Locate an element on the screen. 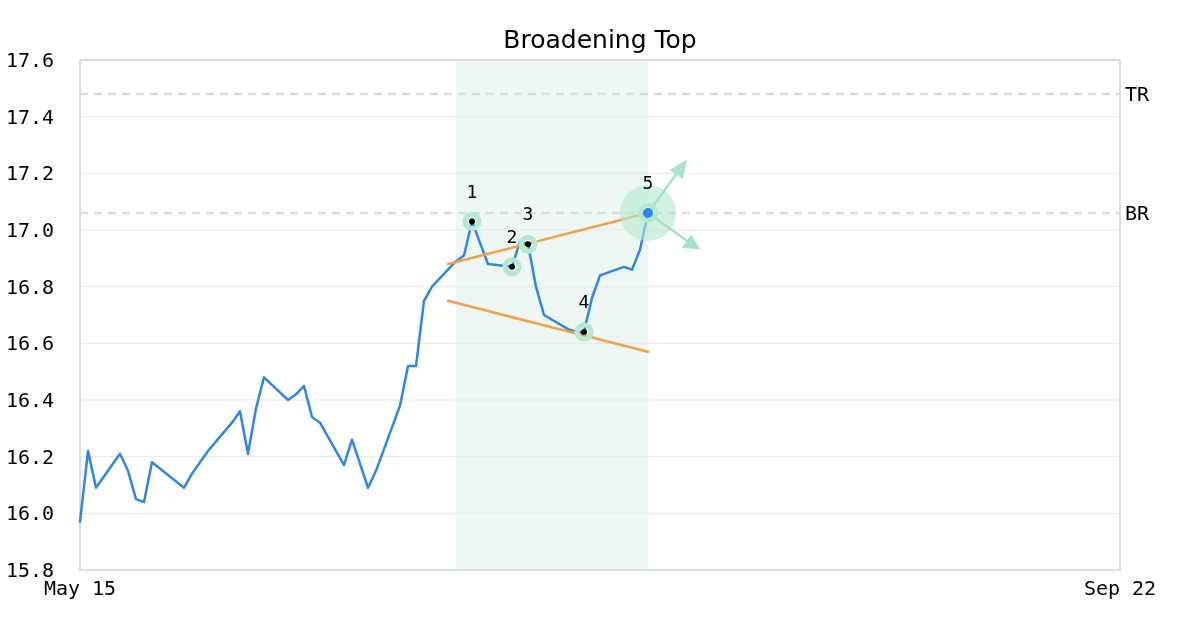 The image size is (1200, 630). ref-line-label: TR is located at coordinates (1138, 94).